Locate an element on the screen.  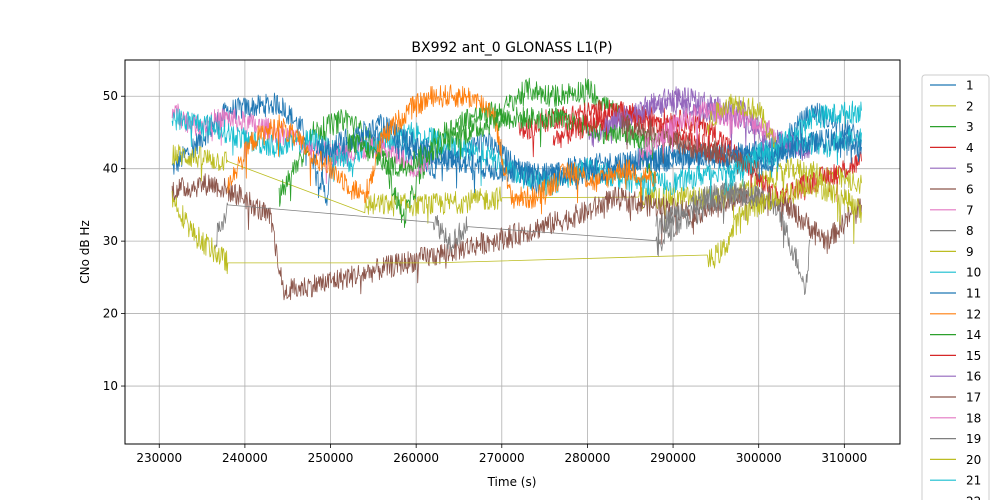
legend-label-11: 11 is located at coordinates (973, 294).